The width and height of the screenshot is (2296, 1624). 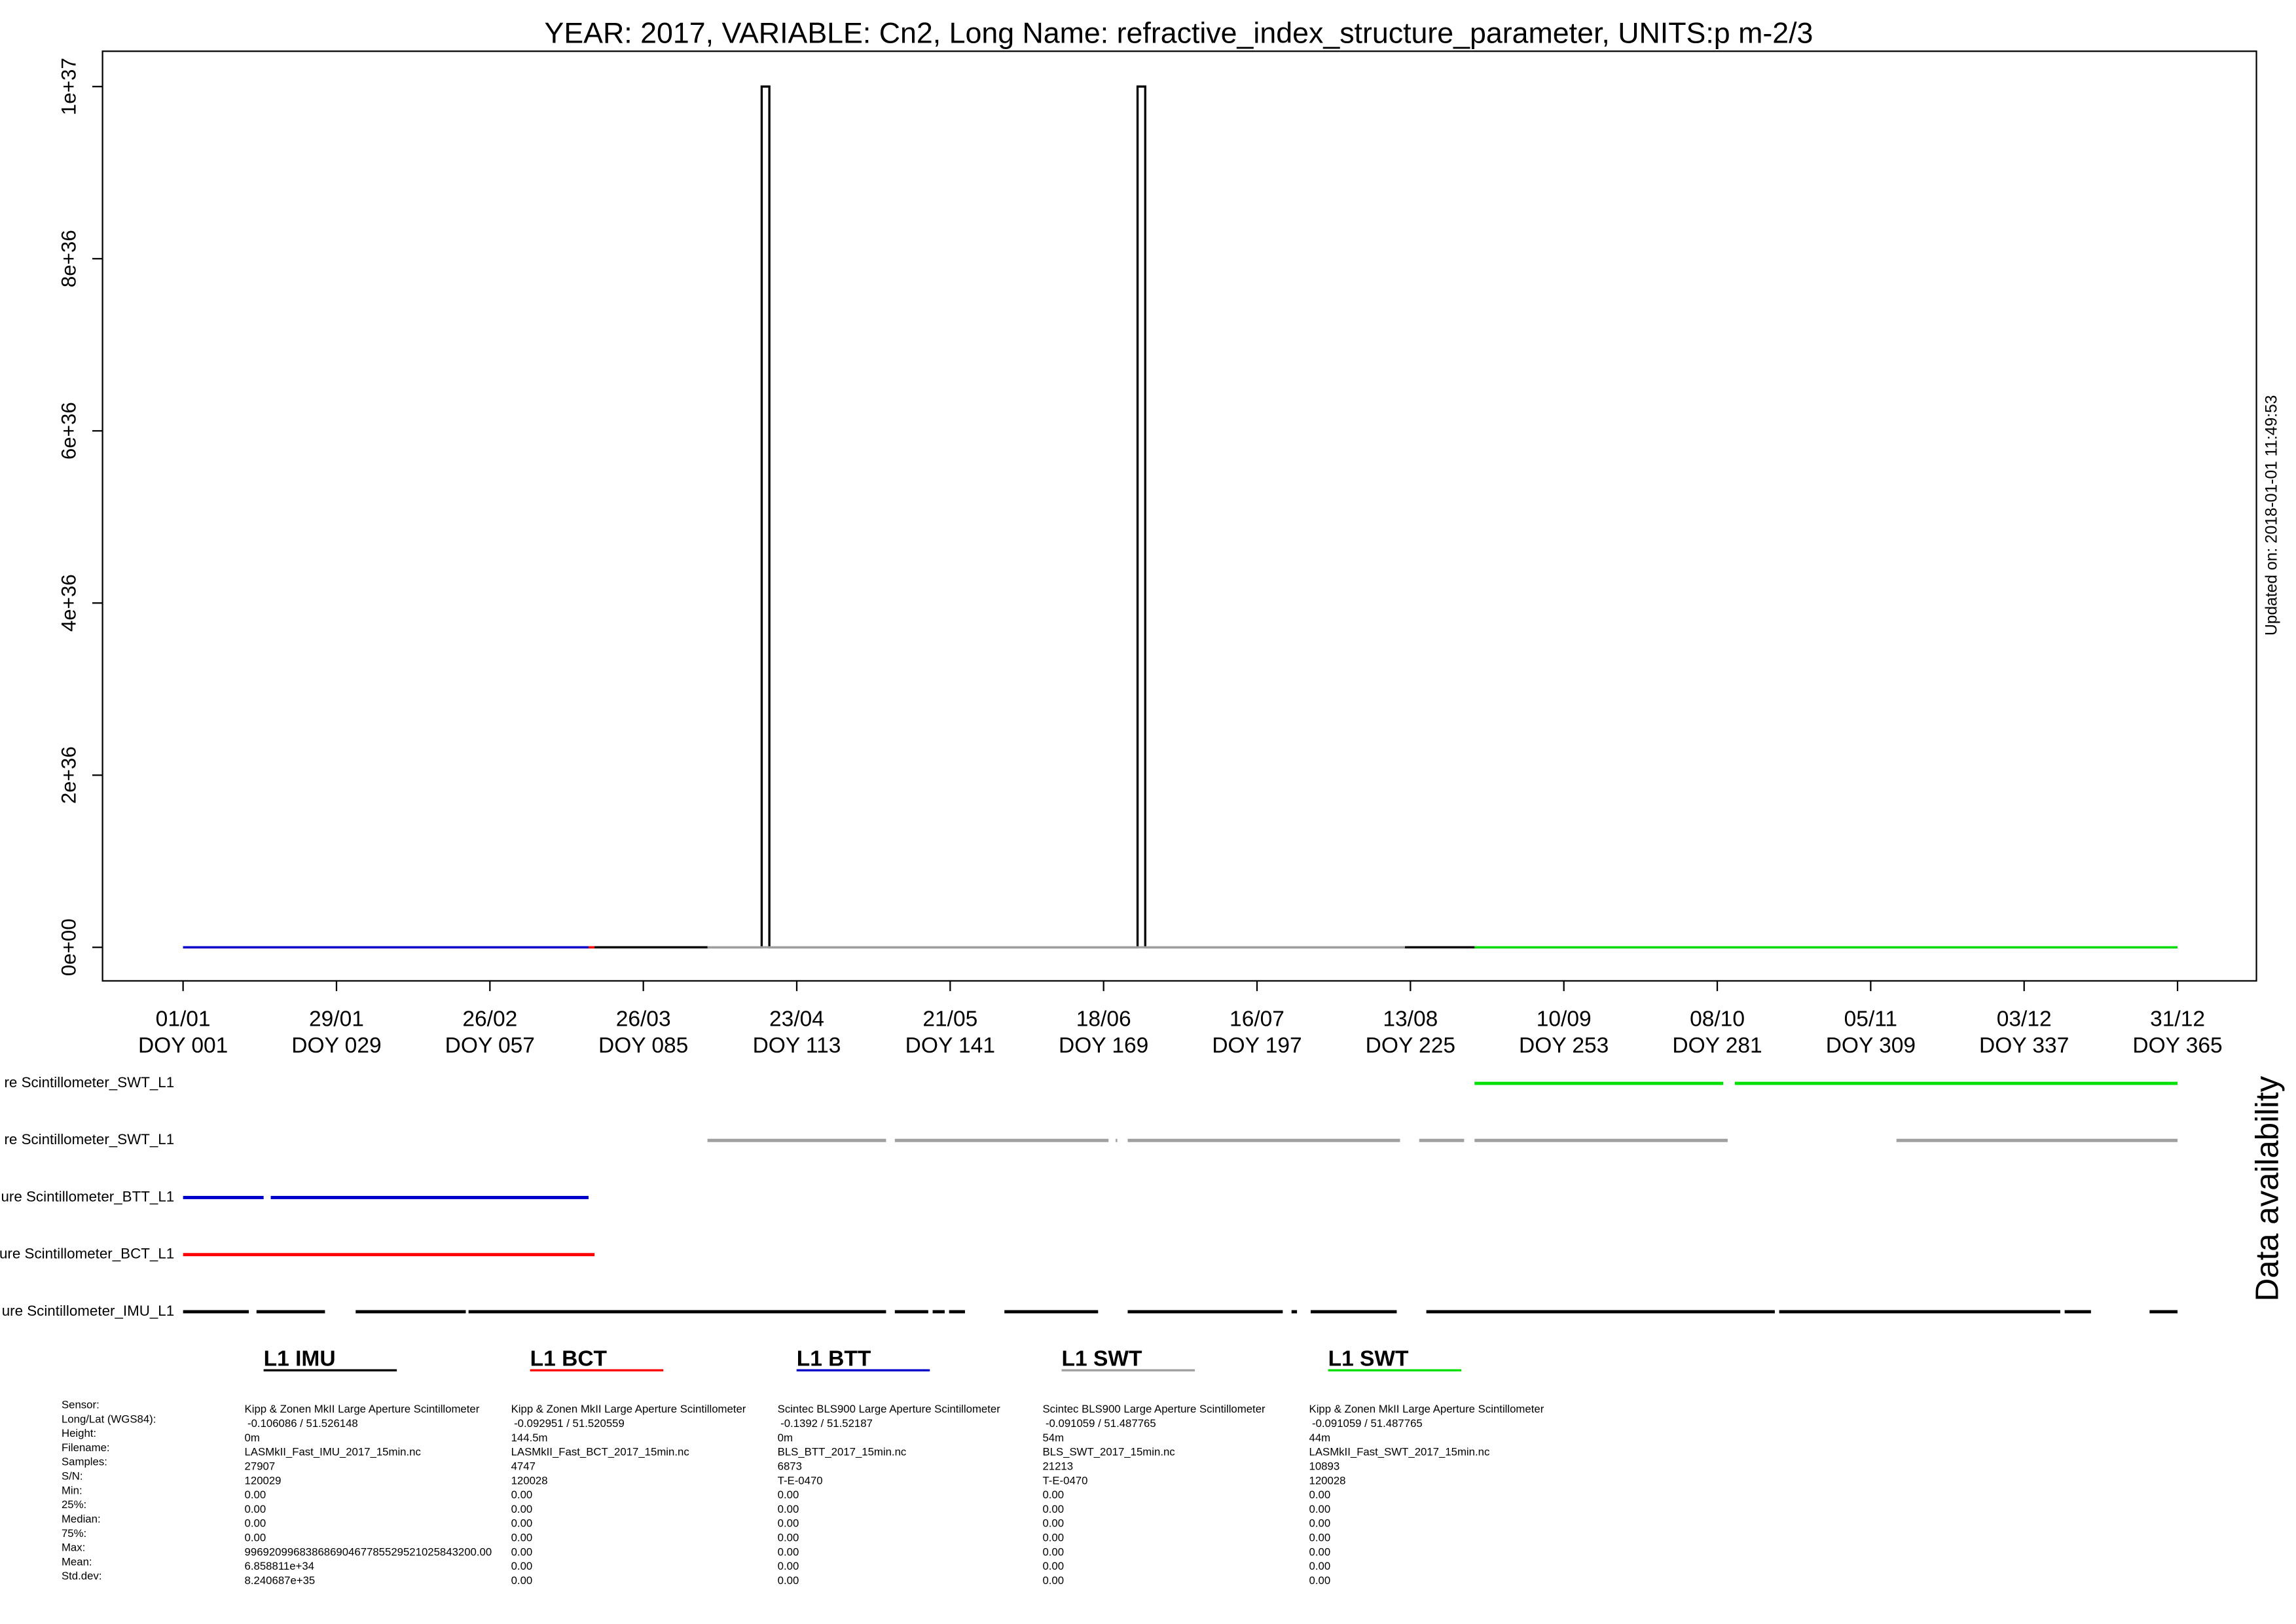 What do you see at coordinates (69, 603) in the screenshot?
I see `y-tick-label: 4e+36` at bounding box center [69, 603].